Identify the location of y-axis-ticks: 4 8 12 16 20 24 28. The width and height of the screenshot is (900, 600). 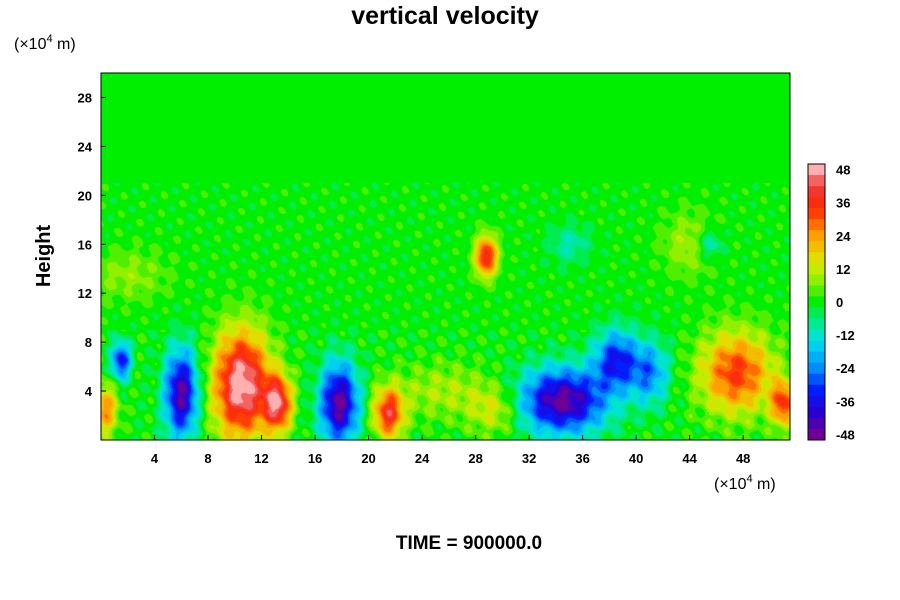
(92, 244).